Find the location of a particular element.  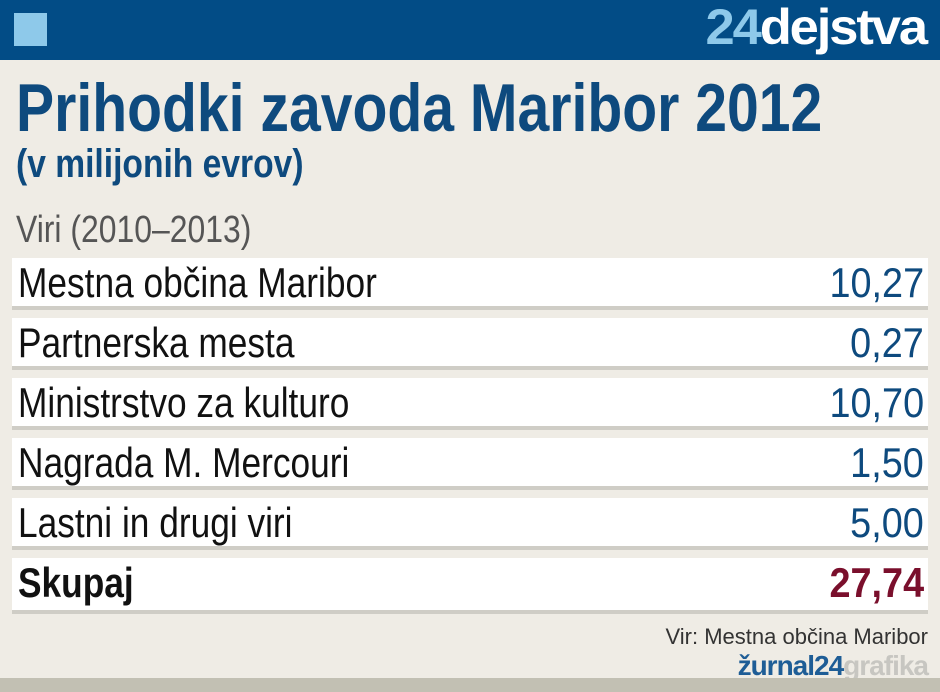

table-row: Ministrstvo za kulturo 10,70 is located at coordinates (470, 404).